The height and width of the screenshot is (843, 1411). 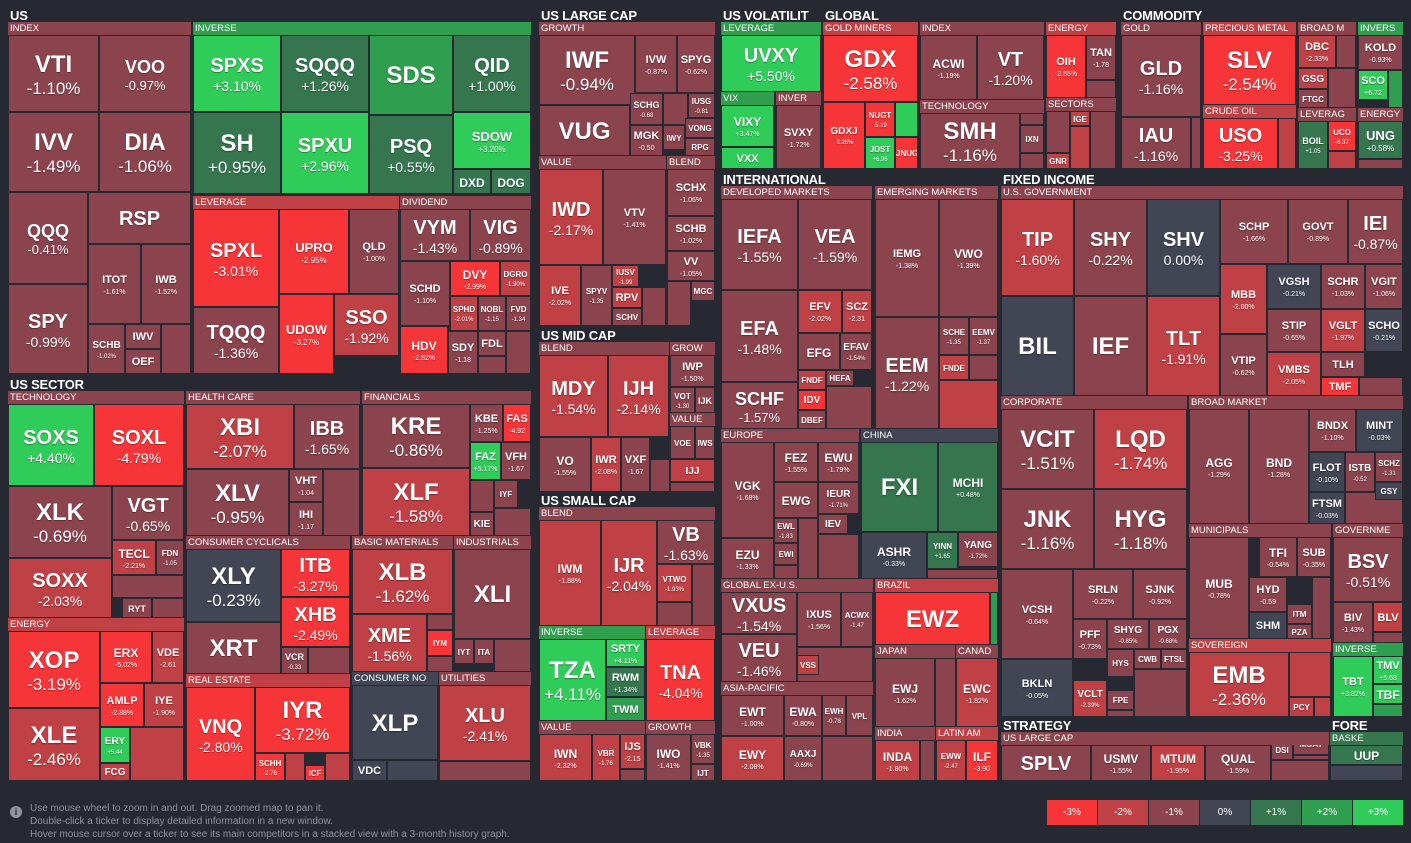 What do you see at coordinates (411, 154) in the screenshot?
I see `tile-psq: PSQ +0.55%` at bounding box center [411, 154].